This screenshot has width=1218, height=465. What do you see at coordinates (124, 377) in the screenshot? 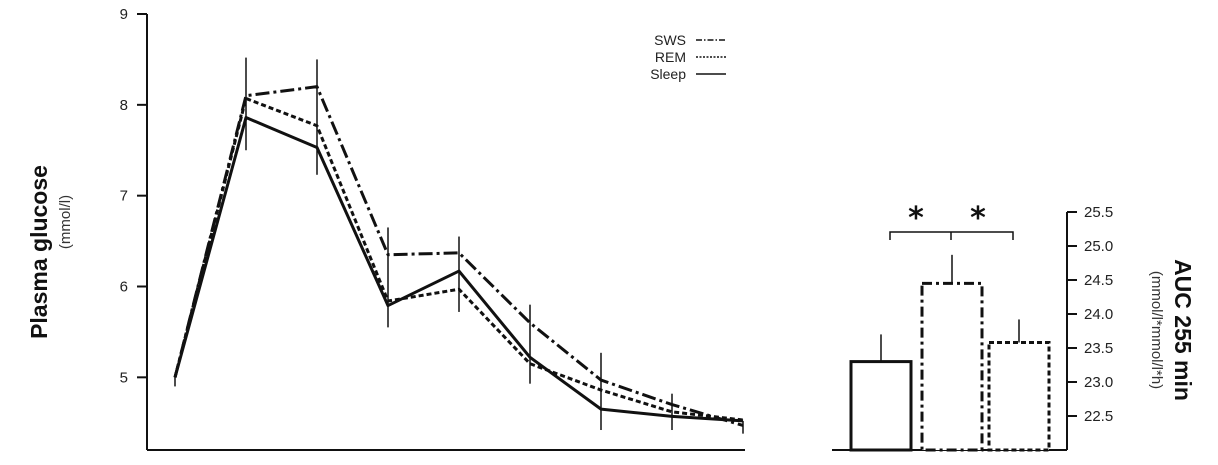
I see `line-y-tick-label: 5` at bounding box center [124, 377].